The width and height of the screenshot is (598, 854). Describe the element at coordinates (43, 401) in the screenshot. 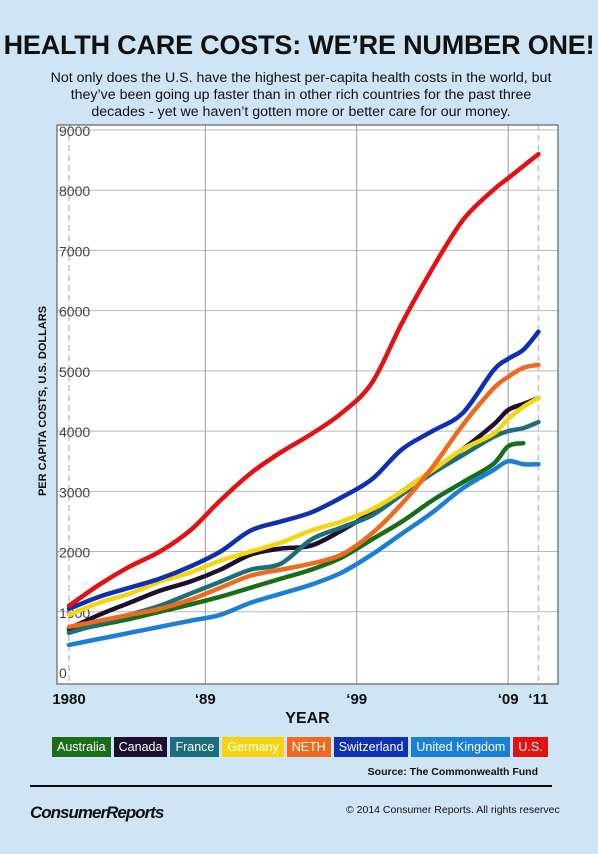

I see `y-axis-label: PER CAPITA COSTS, U.S. DOLLARS` at that location.